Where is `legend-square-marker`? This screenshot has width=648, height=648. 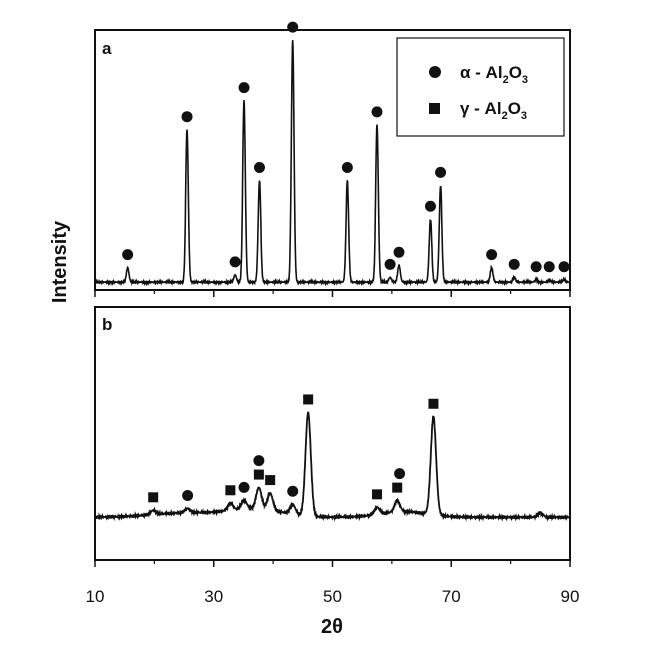 legend-square-marker is located at coordinates (434, 108).